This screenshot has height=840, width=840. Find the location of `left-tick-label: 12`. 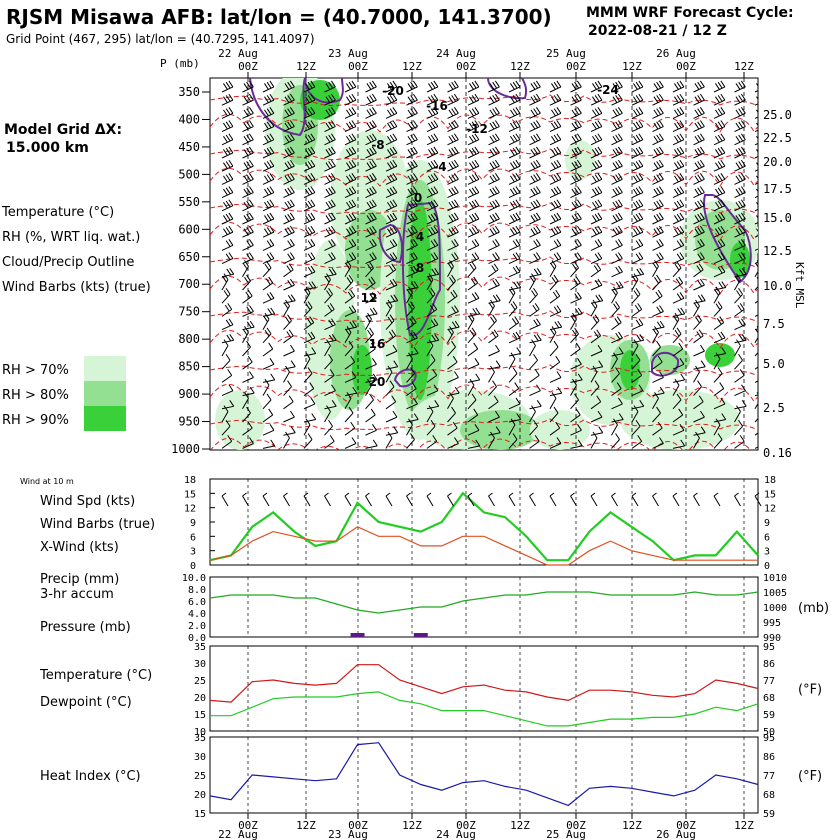

left-tick-label: 12 is located at coordinates (190, 509).